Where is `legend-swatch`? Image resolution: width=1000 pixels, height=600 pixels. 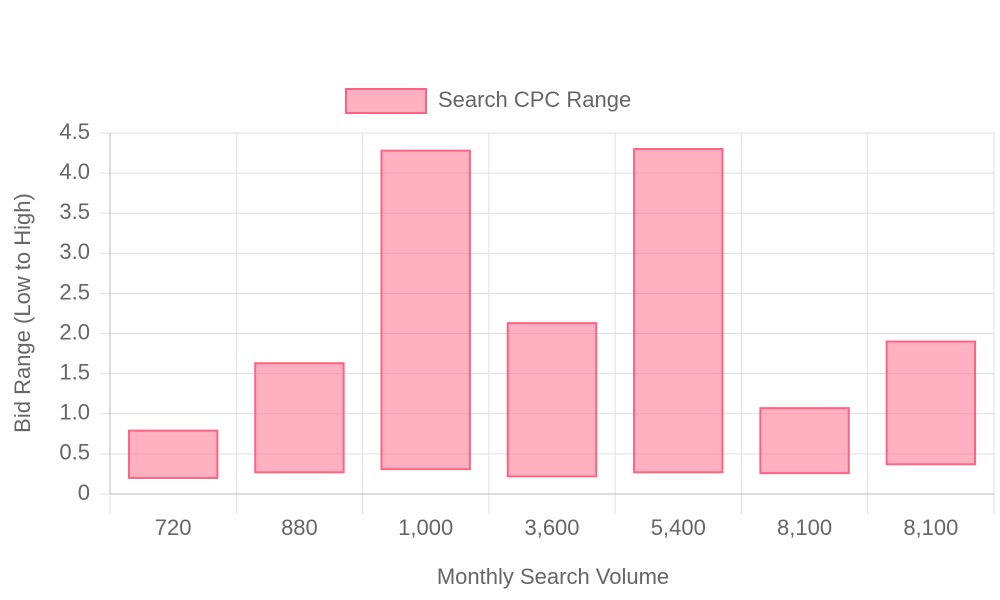
legend-swatch is located at coordinates (386, 101).